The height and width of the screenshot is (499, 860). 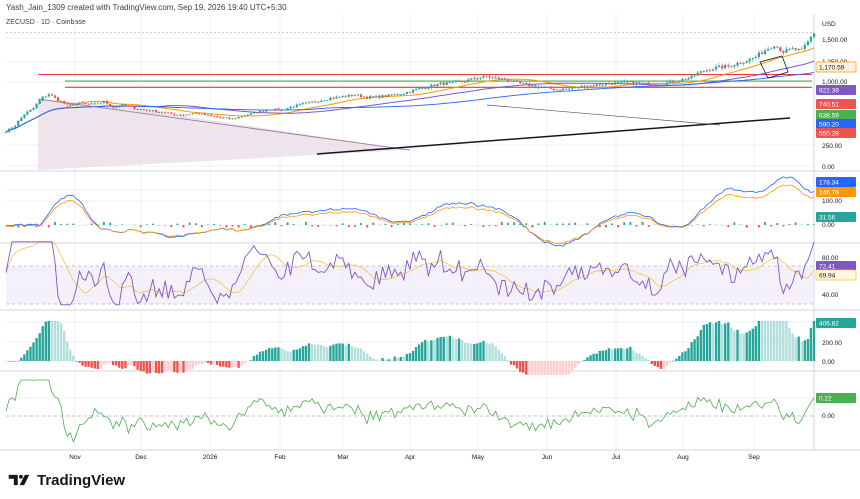 What do you see at coordinates (410, 211) in the screenshot?
I see `oscillator-1-pane` at bounding box center [410, 211].